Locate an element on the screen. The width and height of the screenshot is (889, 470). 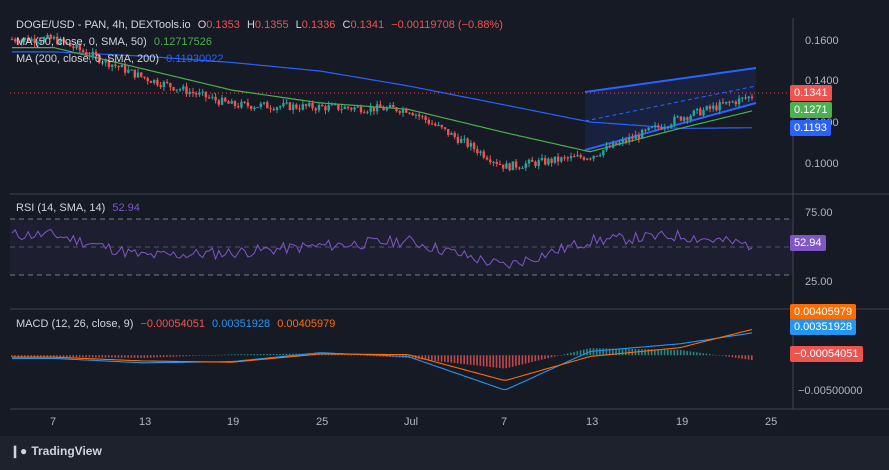
time-tick-label: 13 is located at coordinates (592, 422).